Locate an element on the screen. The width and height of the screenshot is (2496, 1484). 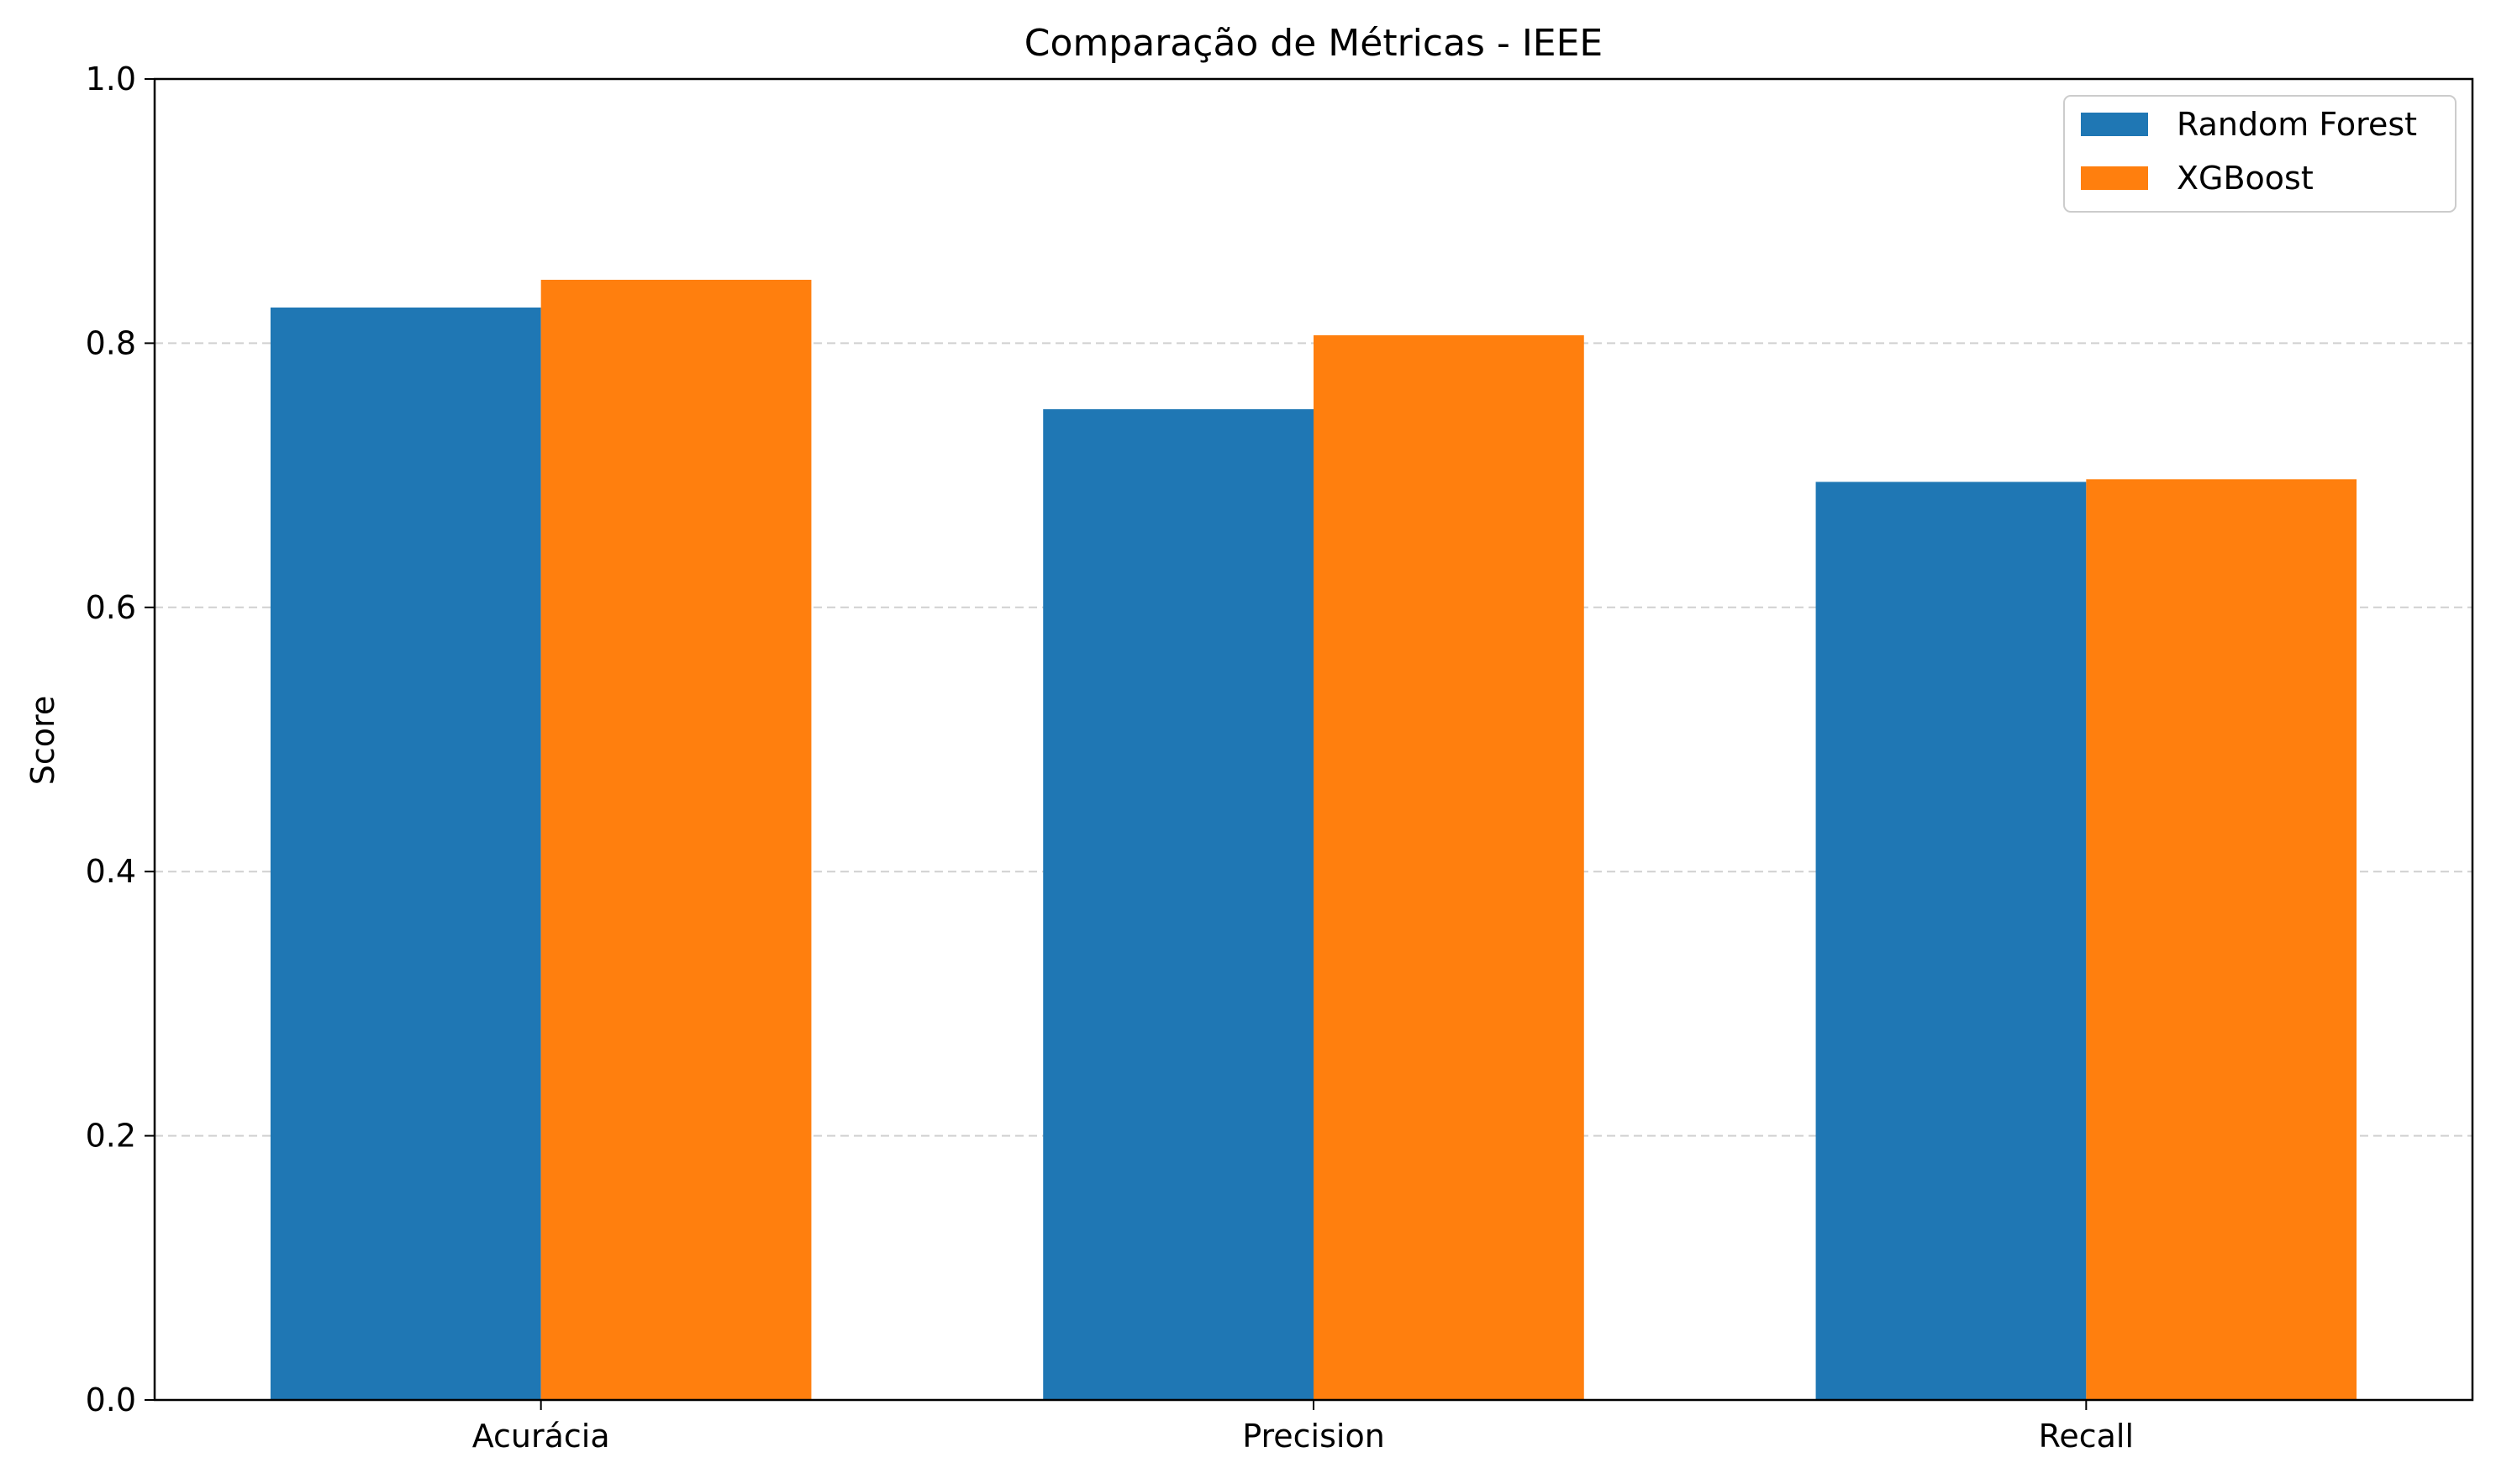
legend-label-0: Random Forest is located at coordinates (2297, 125).